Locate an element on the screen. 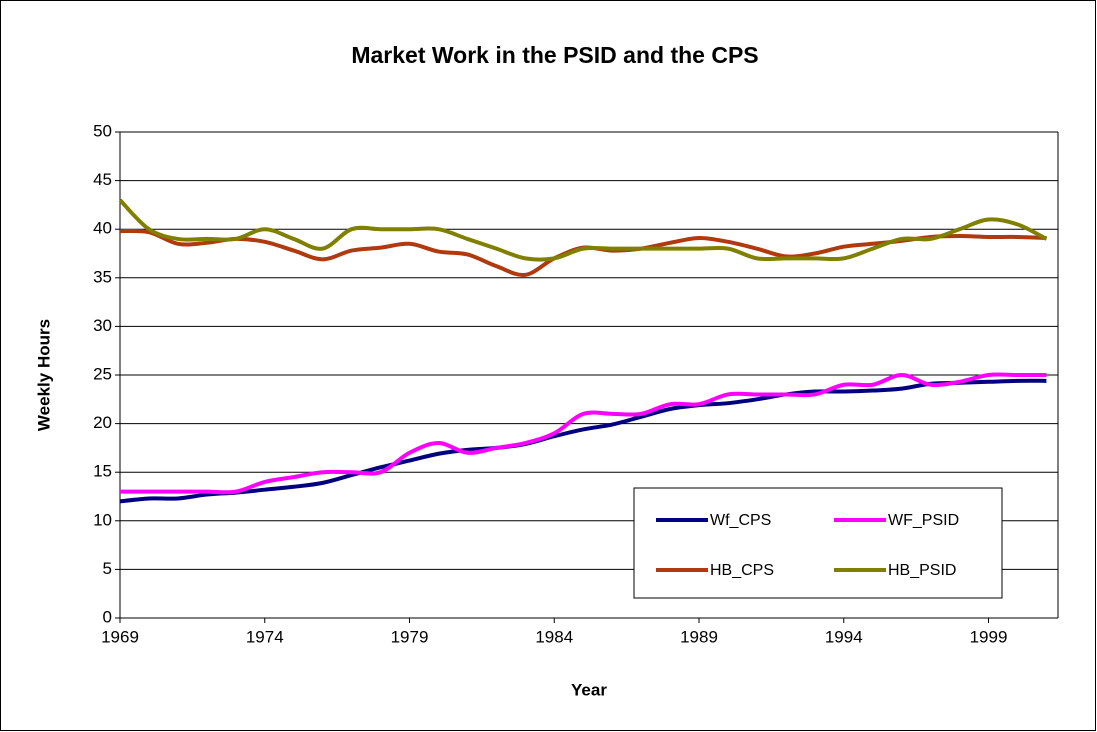 The width and height of the screenshot is (1097, 732). x-tick-label: 1969 is located at coordinates (120, 636).